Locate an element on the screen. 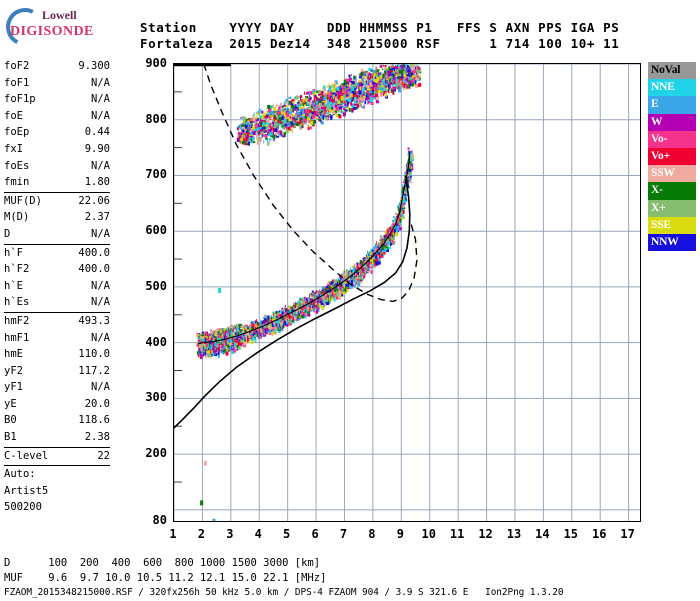  parameter-key: yE is located at coordinates (10, 404).